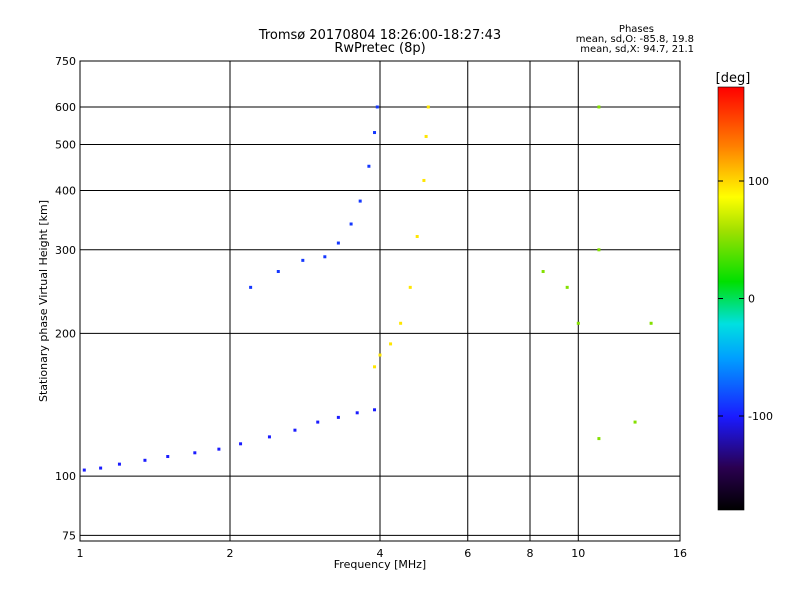 This screenshot has height=600, width=800. Describe the element at coordinates (636, 29) in the screenshot. I see `phases-heading: Phases` at that location.